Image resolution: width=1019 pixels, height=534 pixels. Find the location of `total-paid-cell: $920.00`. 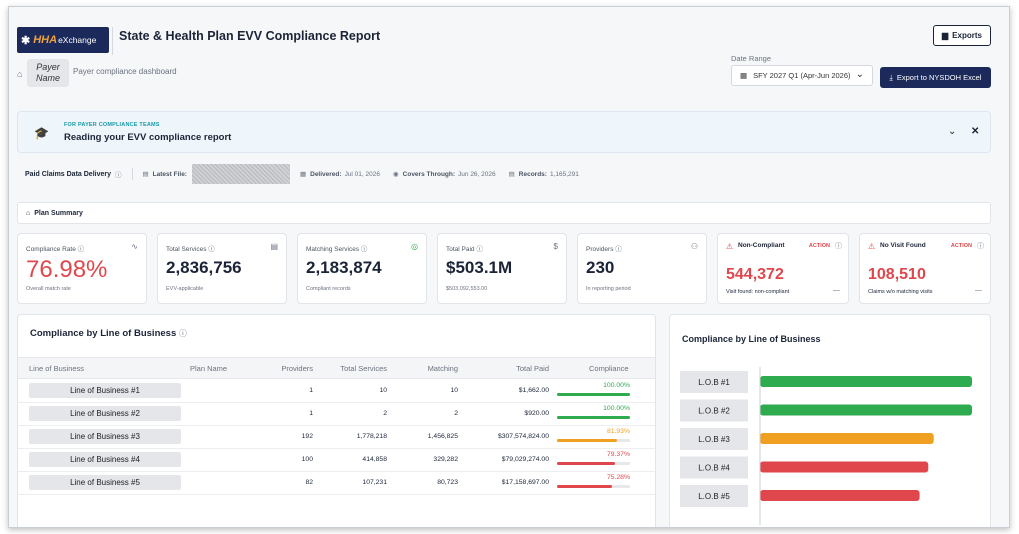

total-paid-cell: $920.00 is located at coordinates (536, 413).